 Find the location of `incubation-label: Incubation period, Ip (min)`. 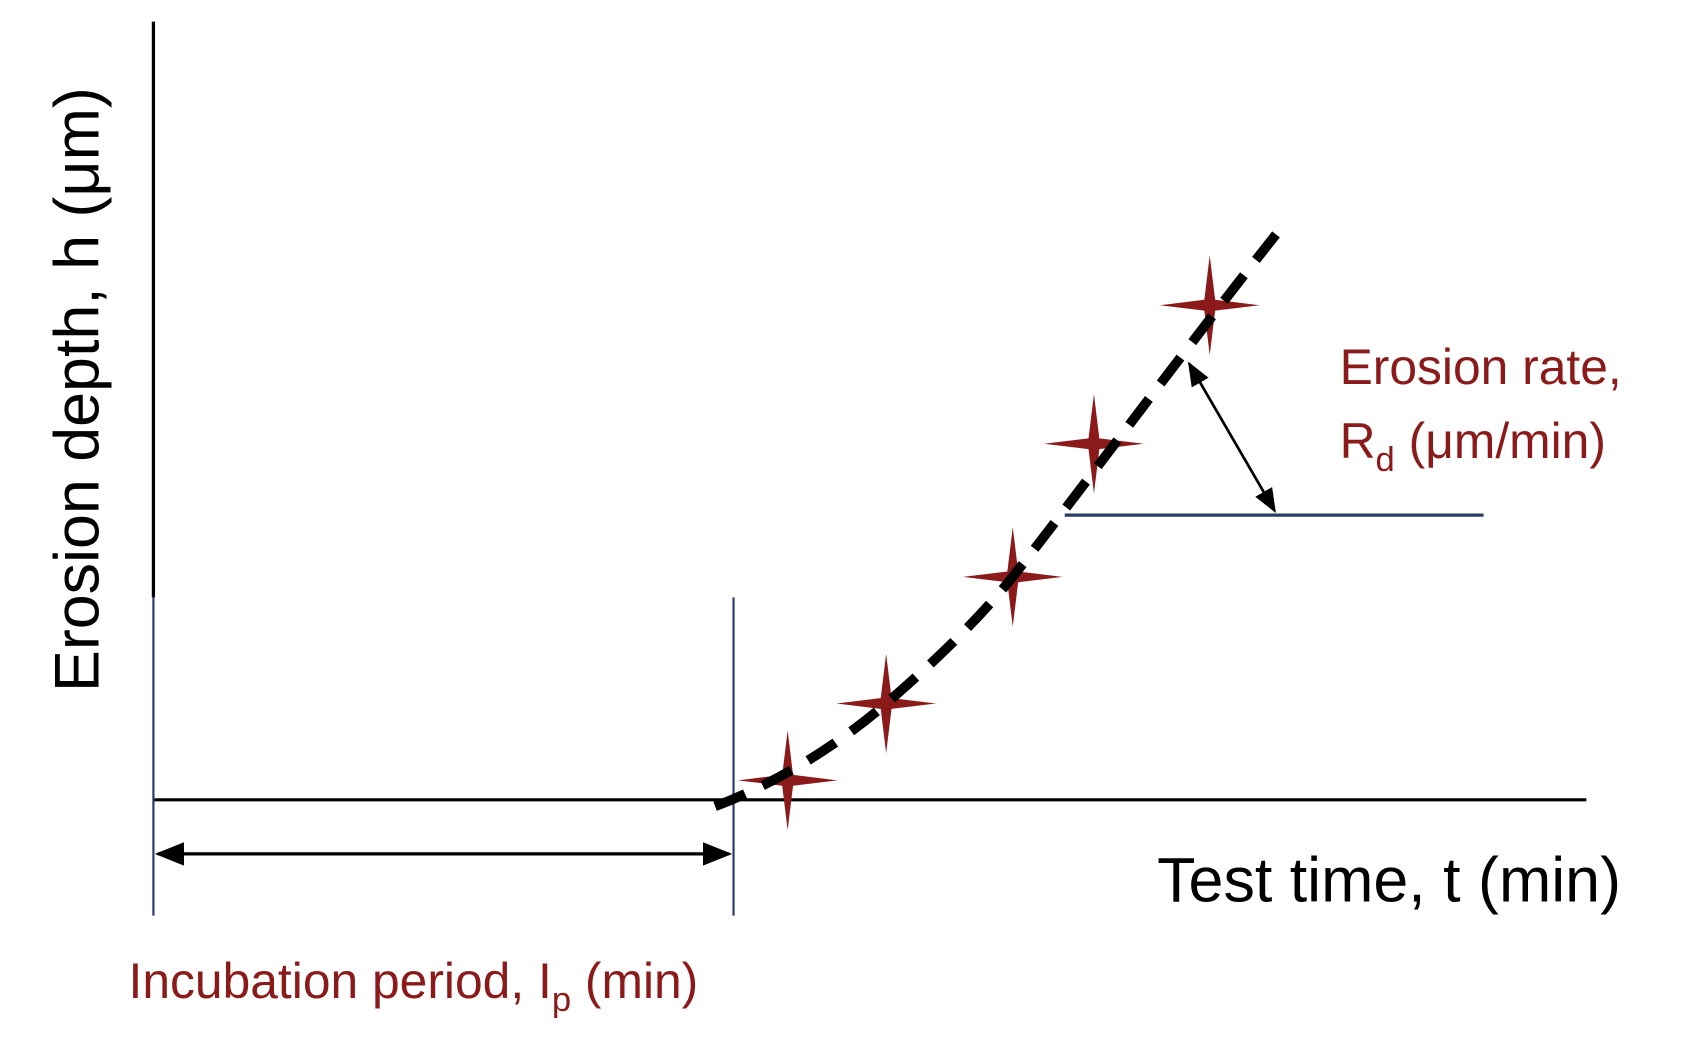

incubation-label: Incubation period, Ip (min) is located at coordinates (414, 986).